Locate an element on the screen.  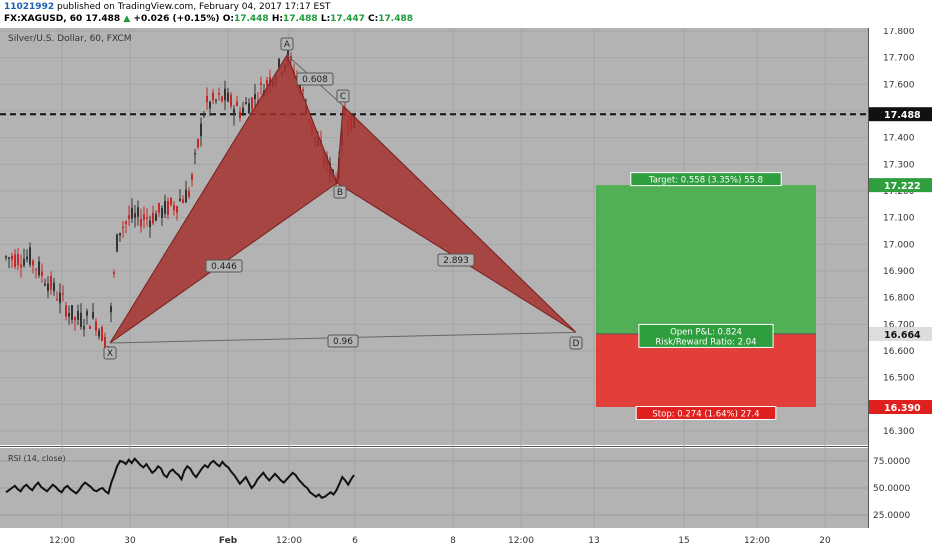
target-price-badge-bg is located at coordinates (900, 185).